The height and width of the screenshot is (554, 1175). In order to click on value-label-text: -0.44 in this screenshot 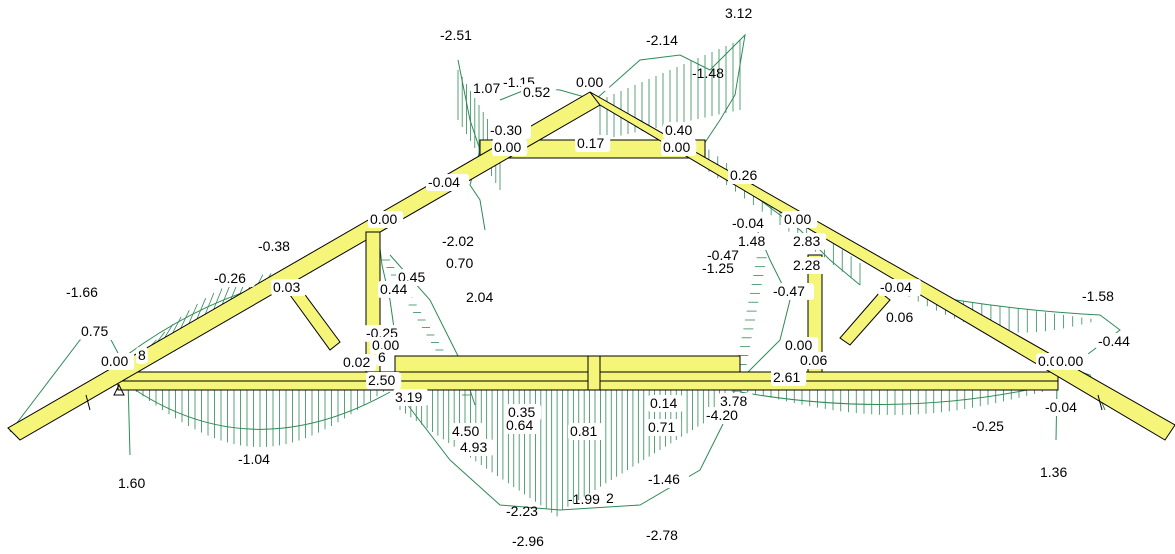, I will do `click(1114, 341)`.